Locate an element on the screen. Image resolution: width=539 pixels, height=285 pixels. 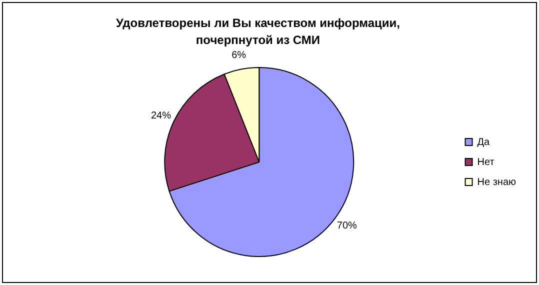
data-label: 24% is located at coordinates (161, 116).